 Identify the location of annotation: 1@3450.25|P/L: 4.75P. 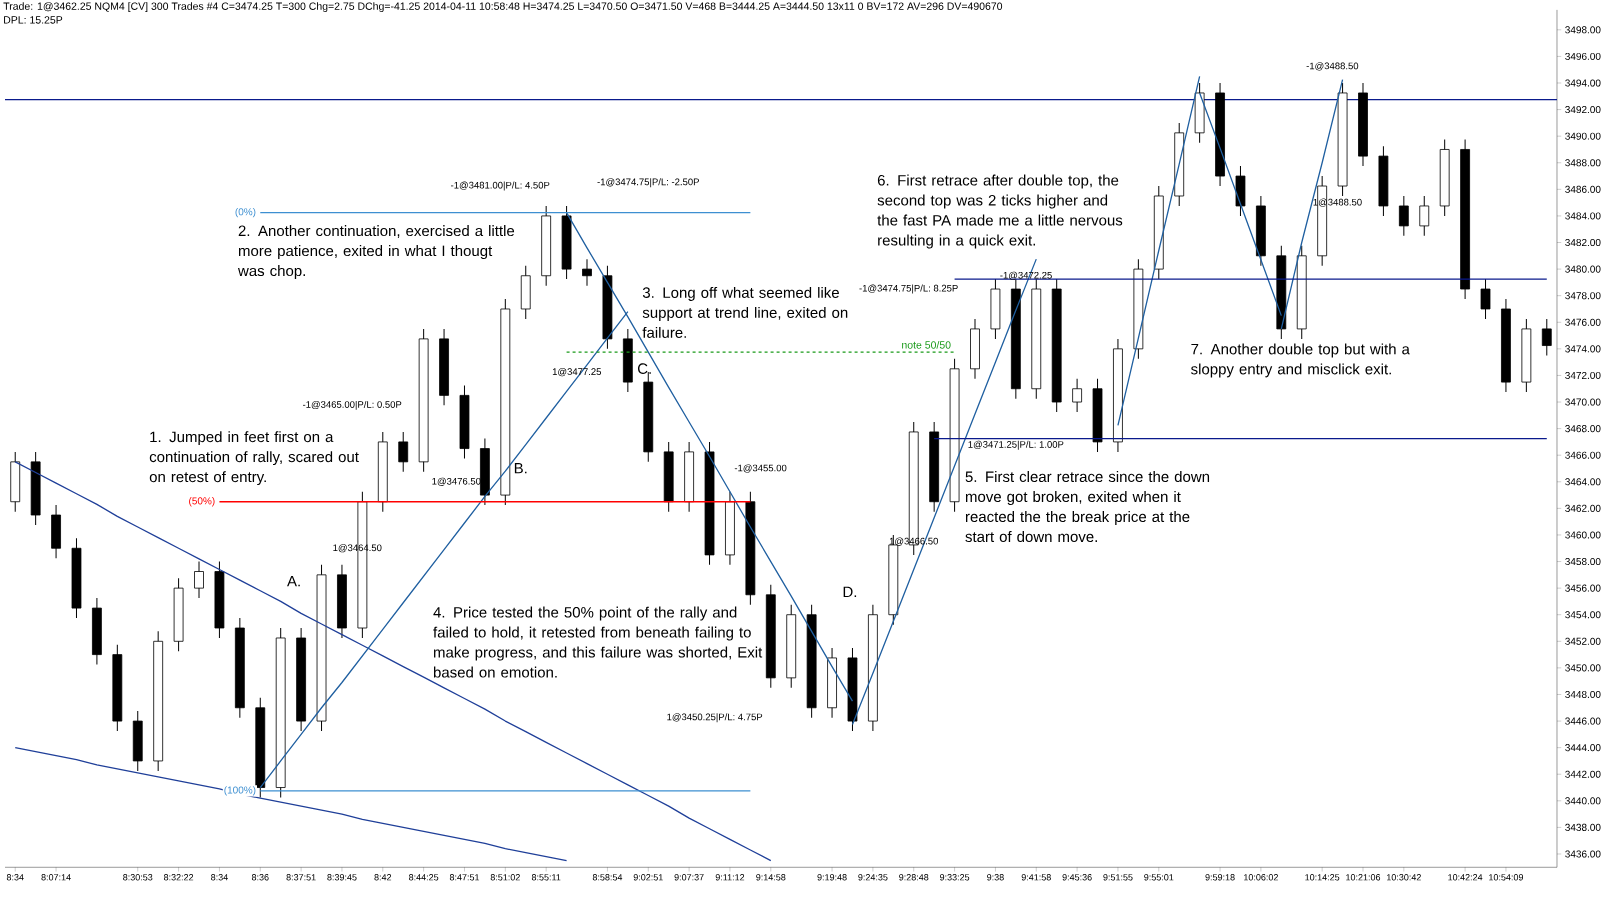
(715, 718).